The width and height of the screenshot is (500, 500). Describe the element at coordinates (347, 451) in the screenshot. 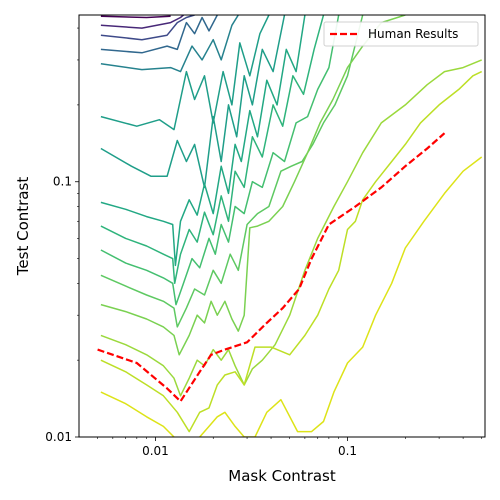

I see `x-tick-label: 0.1` at that location.